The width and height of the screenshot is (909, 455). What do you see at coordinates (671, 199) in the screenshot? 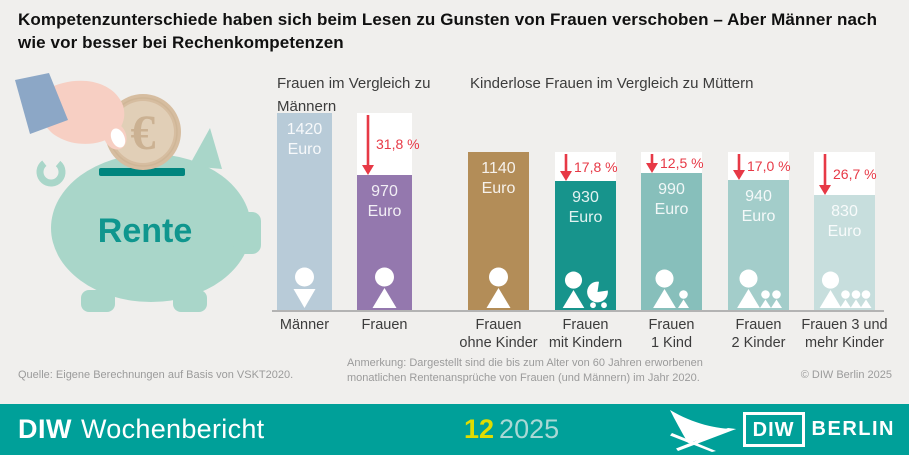
I see `bar-value-label: 990 Euro` at bounding box center [671, 199].